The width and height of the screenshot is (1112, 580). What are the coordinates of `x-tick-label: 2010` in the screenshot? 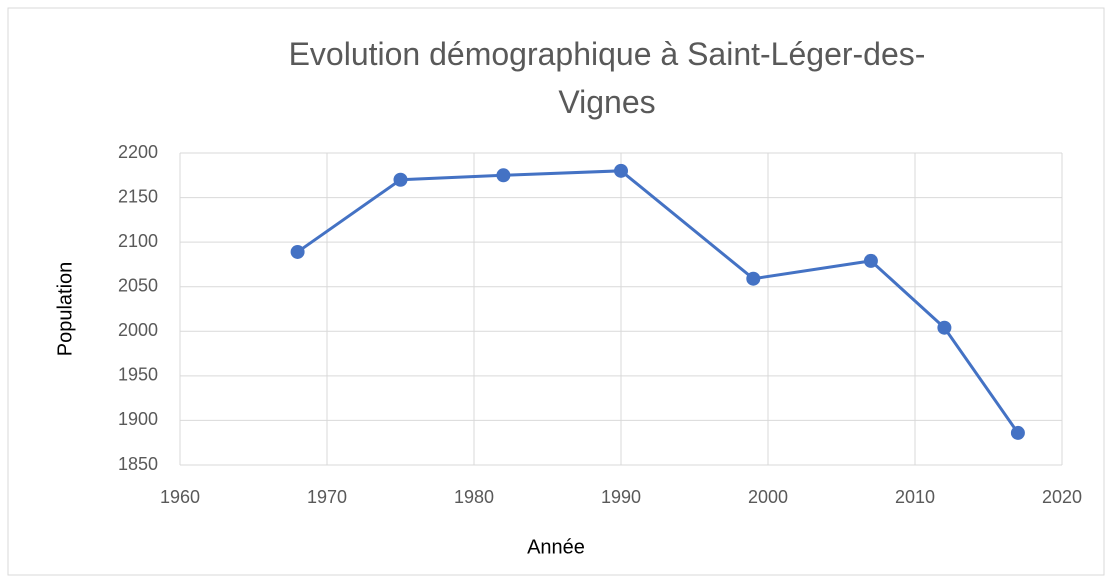 It's located at (915, 497).